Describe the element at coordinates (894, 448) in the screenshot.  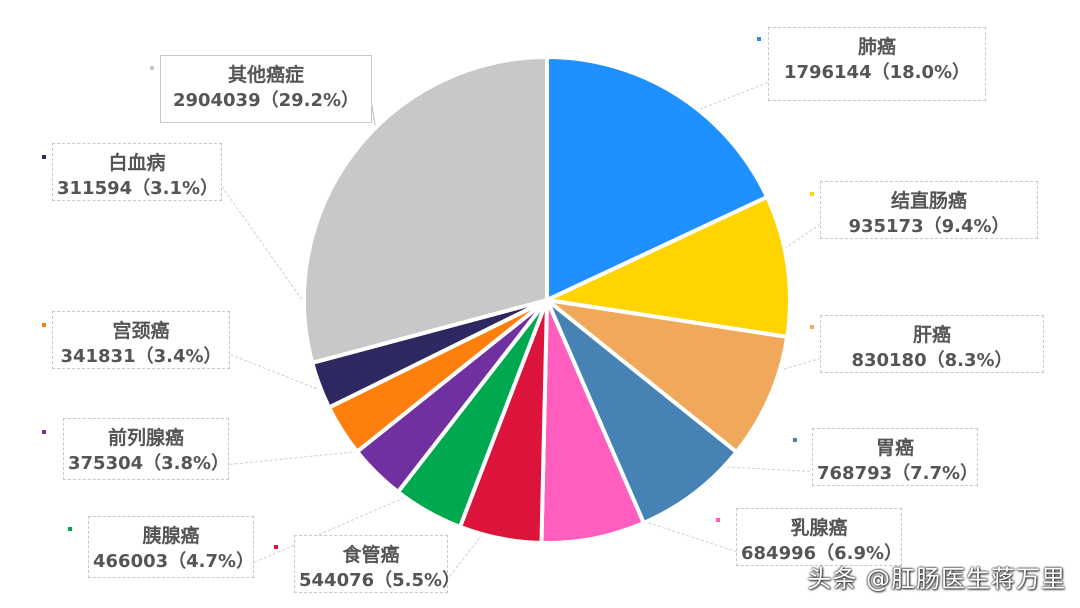
I see `data-label-name: 胃癌` at that location.